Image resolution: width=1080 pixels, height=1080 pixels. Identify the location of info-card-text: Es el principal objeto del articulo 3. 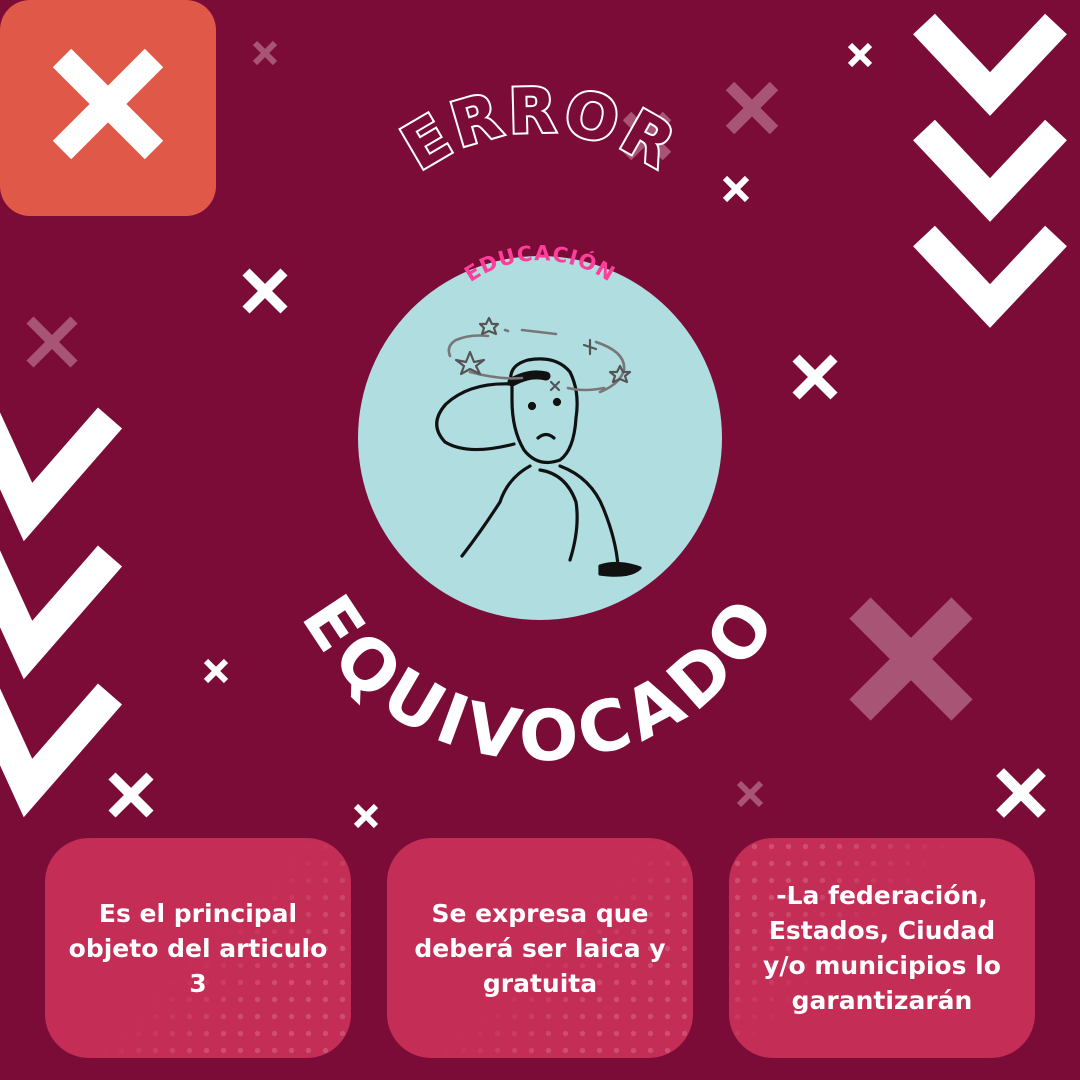
(198, 948).